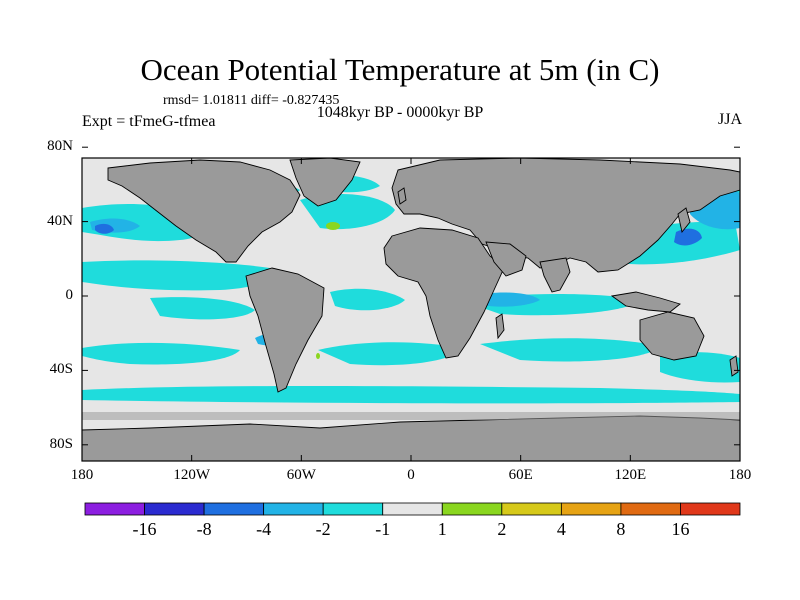  Describe the element at coordinates (734, 366) in the screenshot. I see `new-zealand` at that location.